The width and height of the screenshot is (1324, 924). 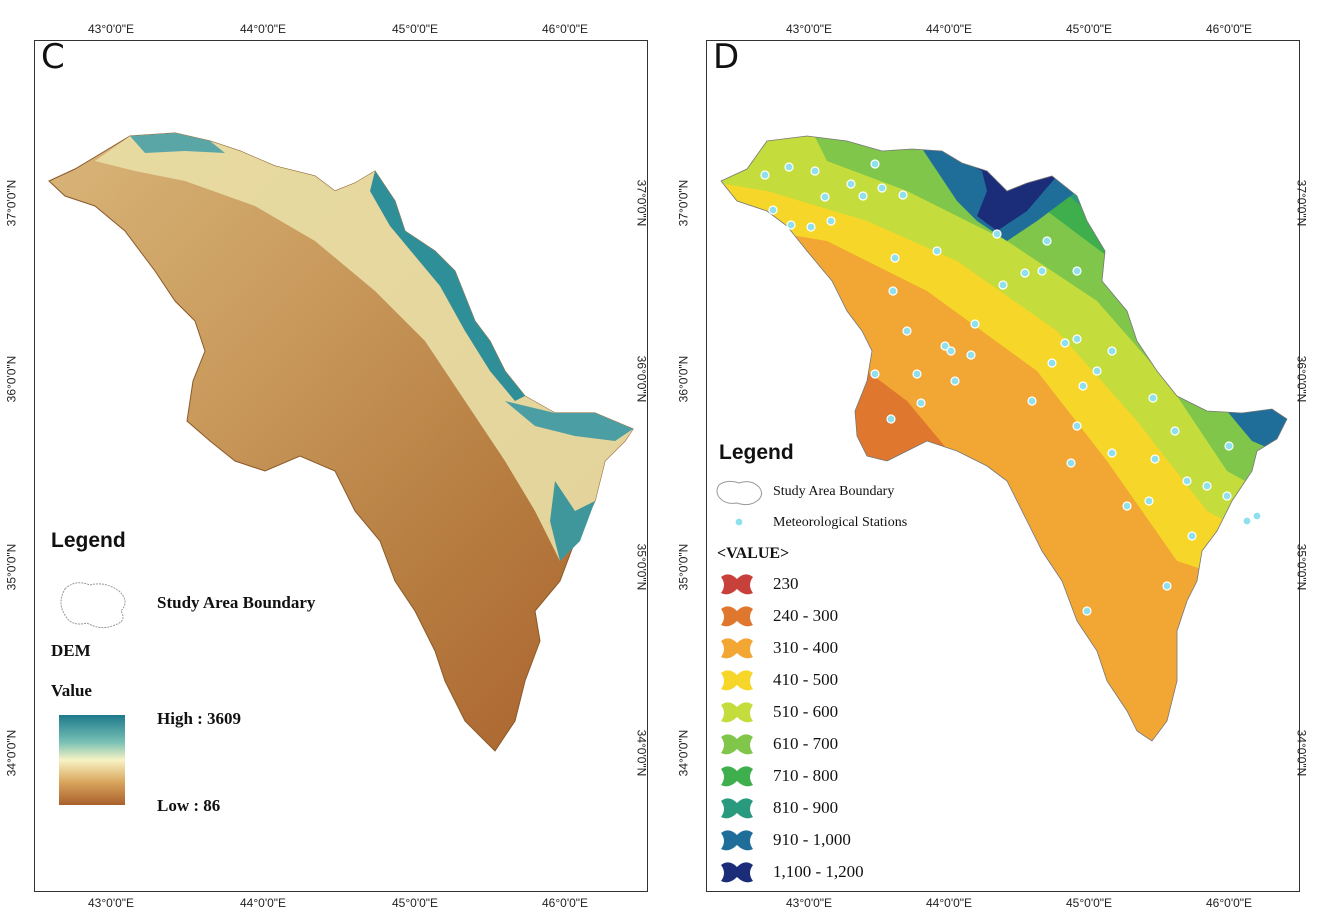 What do you see at coordinates (786, 583) in the screenshot?
I see `legend-class-label: 230` at bounding box center [786, 583].